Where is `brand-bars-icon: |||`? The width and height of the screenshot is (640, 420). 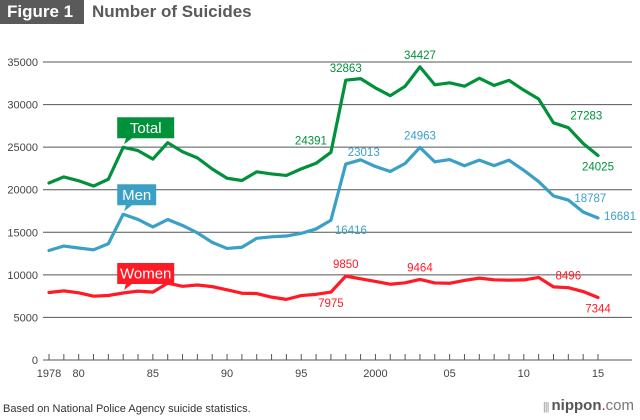
brand-bars-icon: ||| is located at coordinates (546, 407).